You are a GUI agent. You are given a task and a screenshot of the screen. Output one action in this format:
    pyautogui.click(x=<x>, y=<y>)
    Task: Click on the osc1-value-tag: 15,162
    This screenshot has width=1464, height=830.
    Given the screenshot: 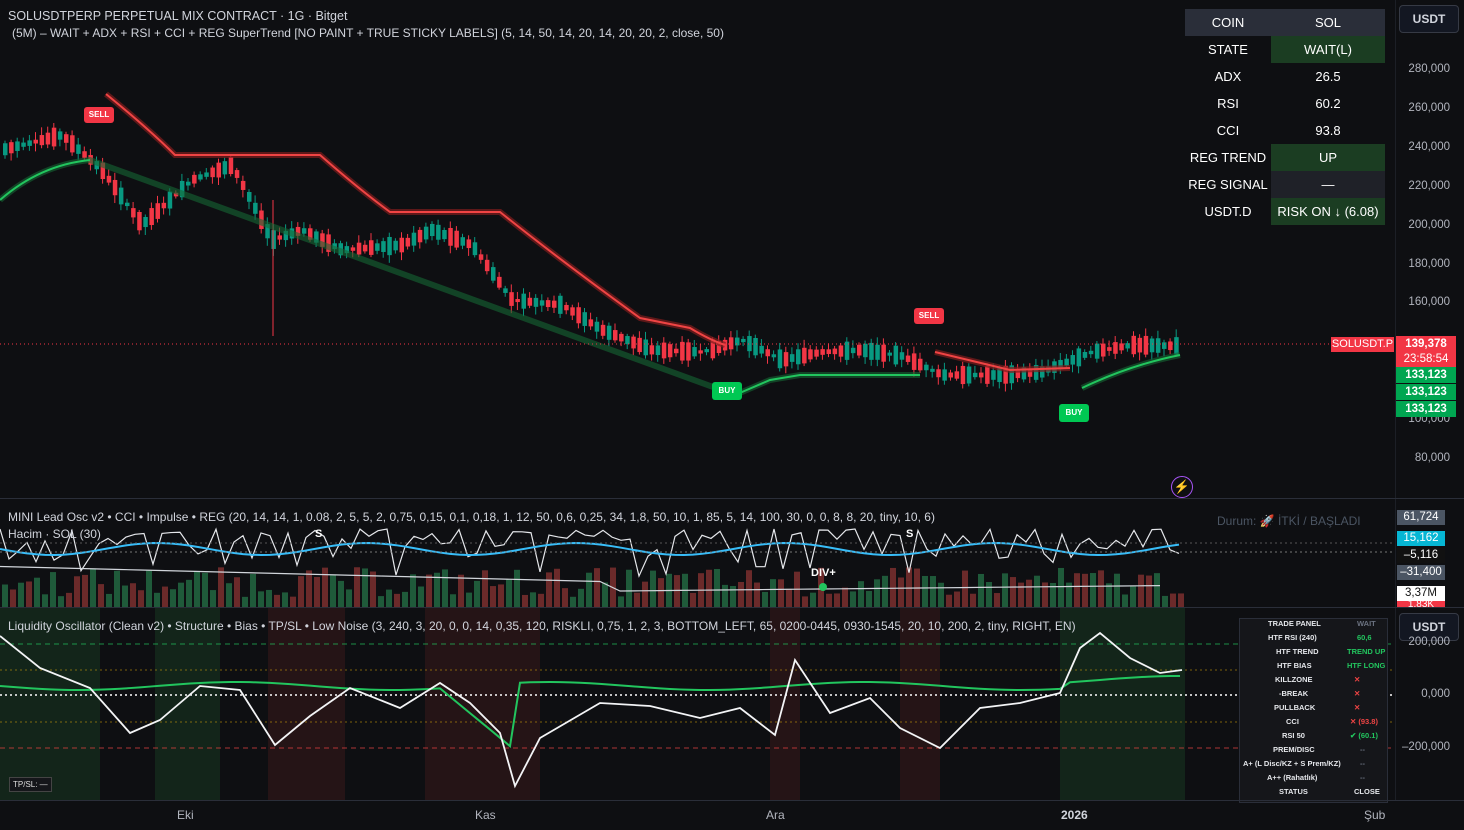 What is the action you would take?
    pyautogui.click(x=1421, y=538)
    